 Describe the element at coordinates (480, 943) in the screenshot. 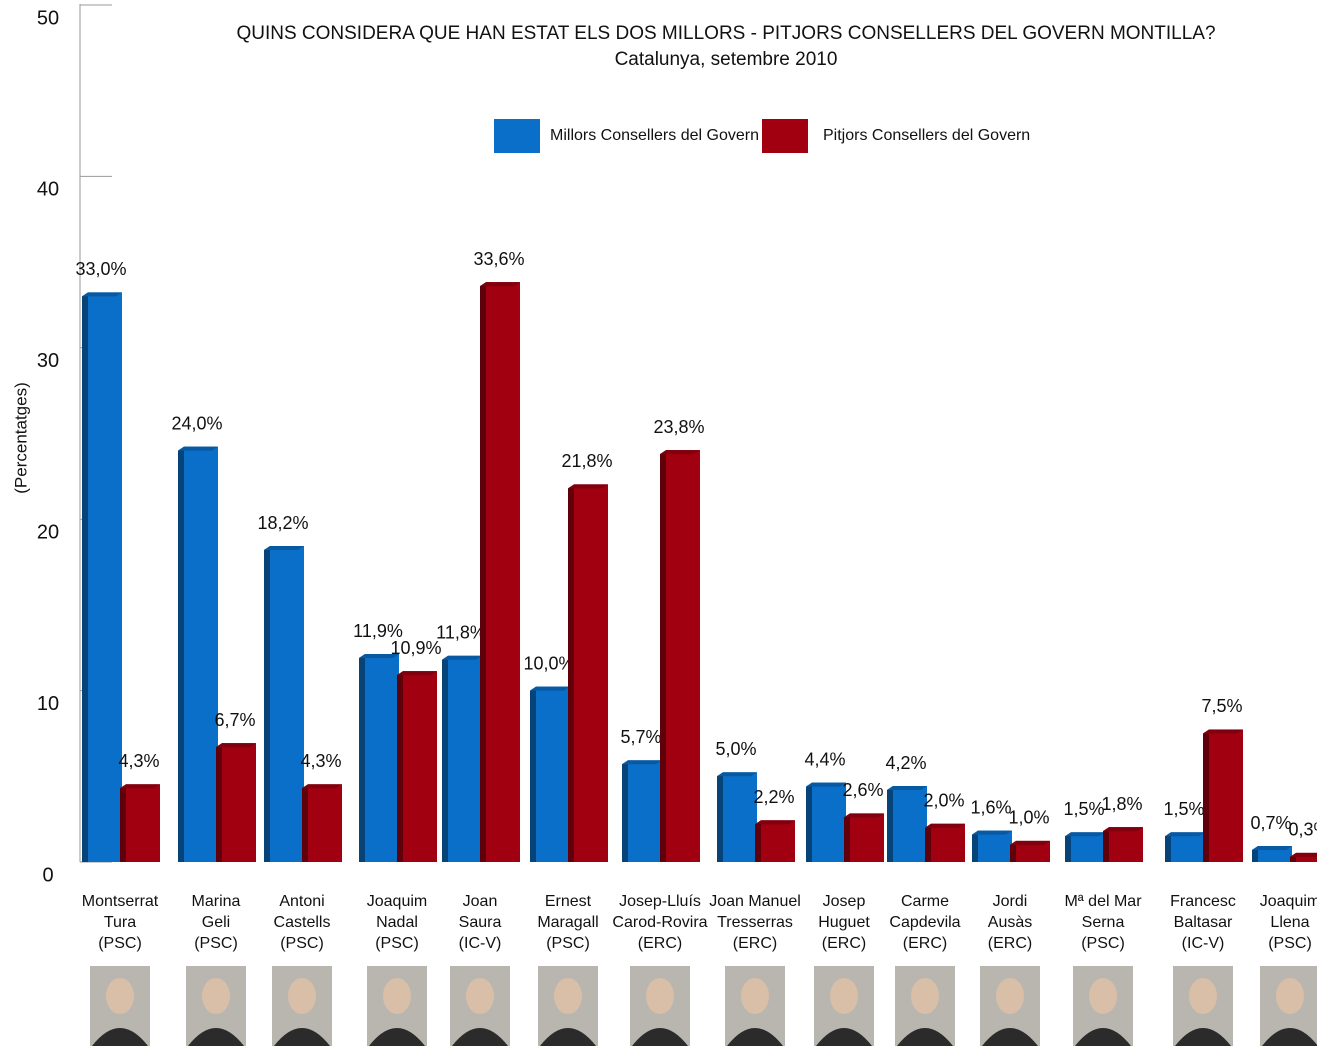

I see `x-tick-label: (IC-V)` at that location.